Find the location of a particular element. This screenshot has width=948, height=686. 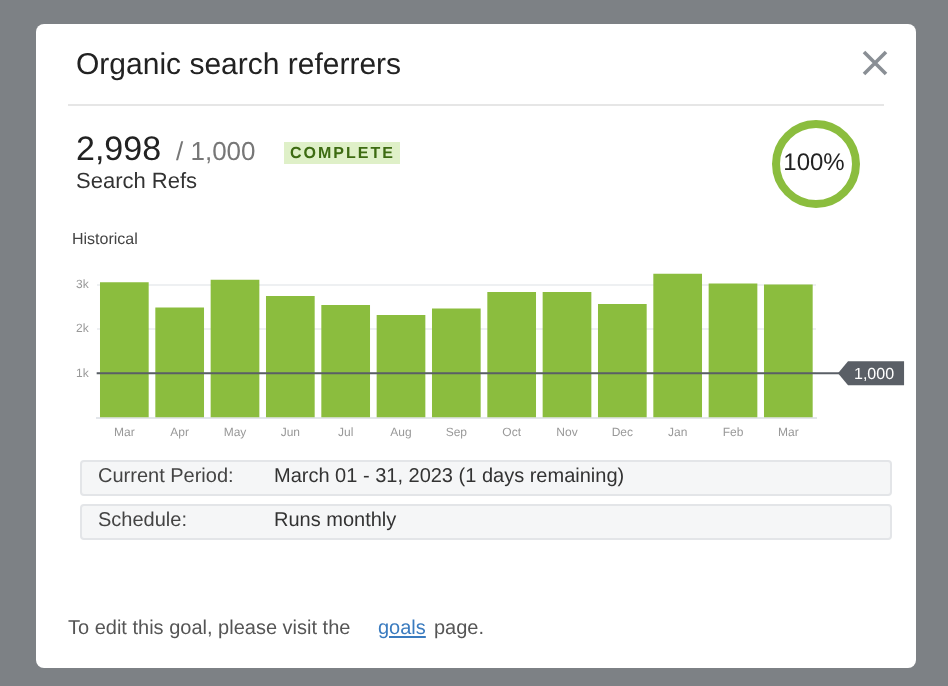

text: 100% is located at coordinates (814, 162).